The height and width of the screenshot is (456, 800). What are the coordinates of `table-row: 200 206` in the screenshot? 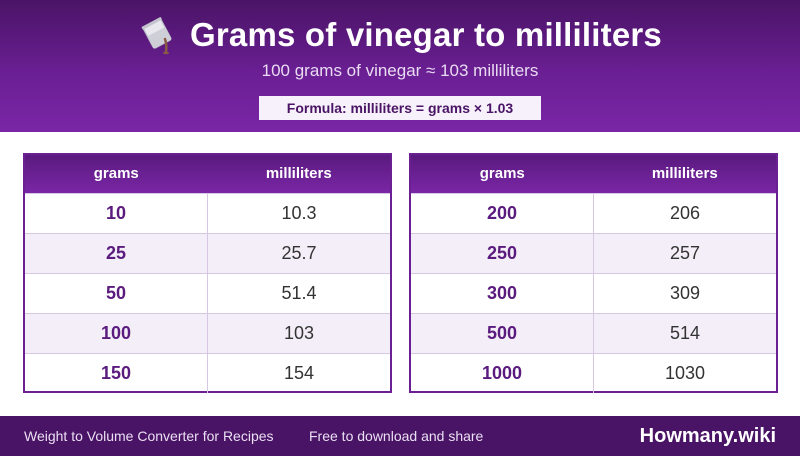 It's located at (593, 213).